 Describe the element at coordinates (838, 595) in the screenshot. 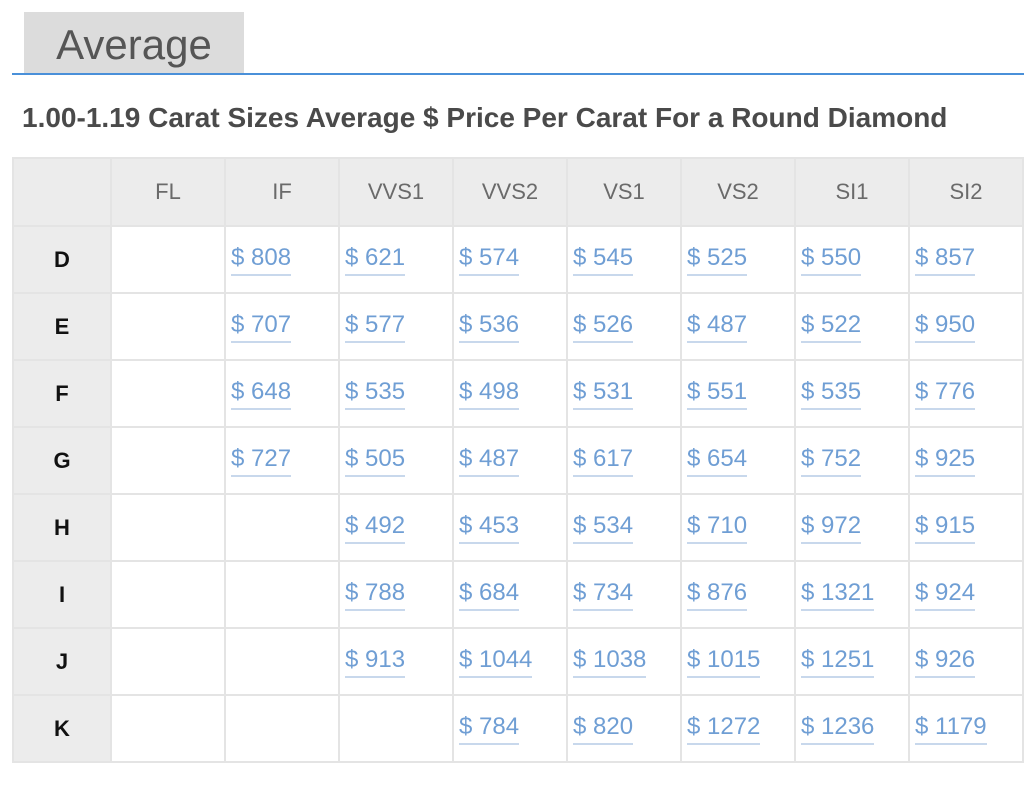

I see `price-link: $ 1321` at that location.